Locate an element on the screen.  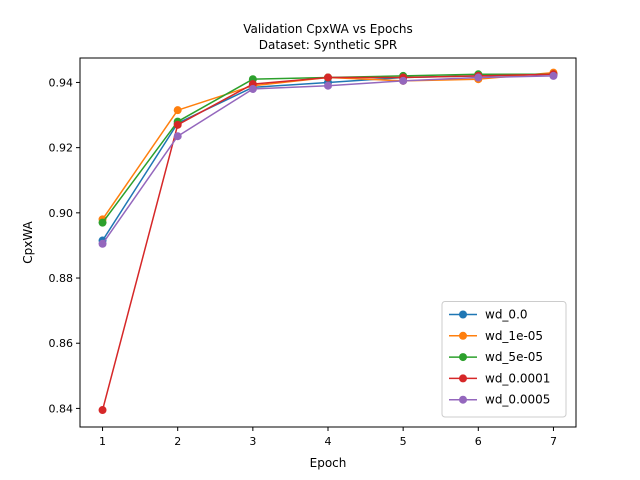
legend-label: wd_1e-05 is located at coordinates (514, 336).